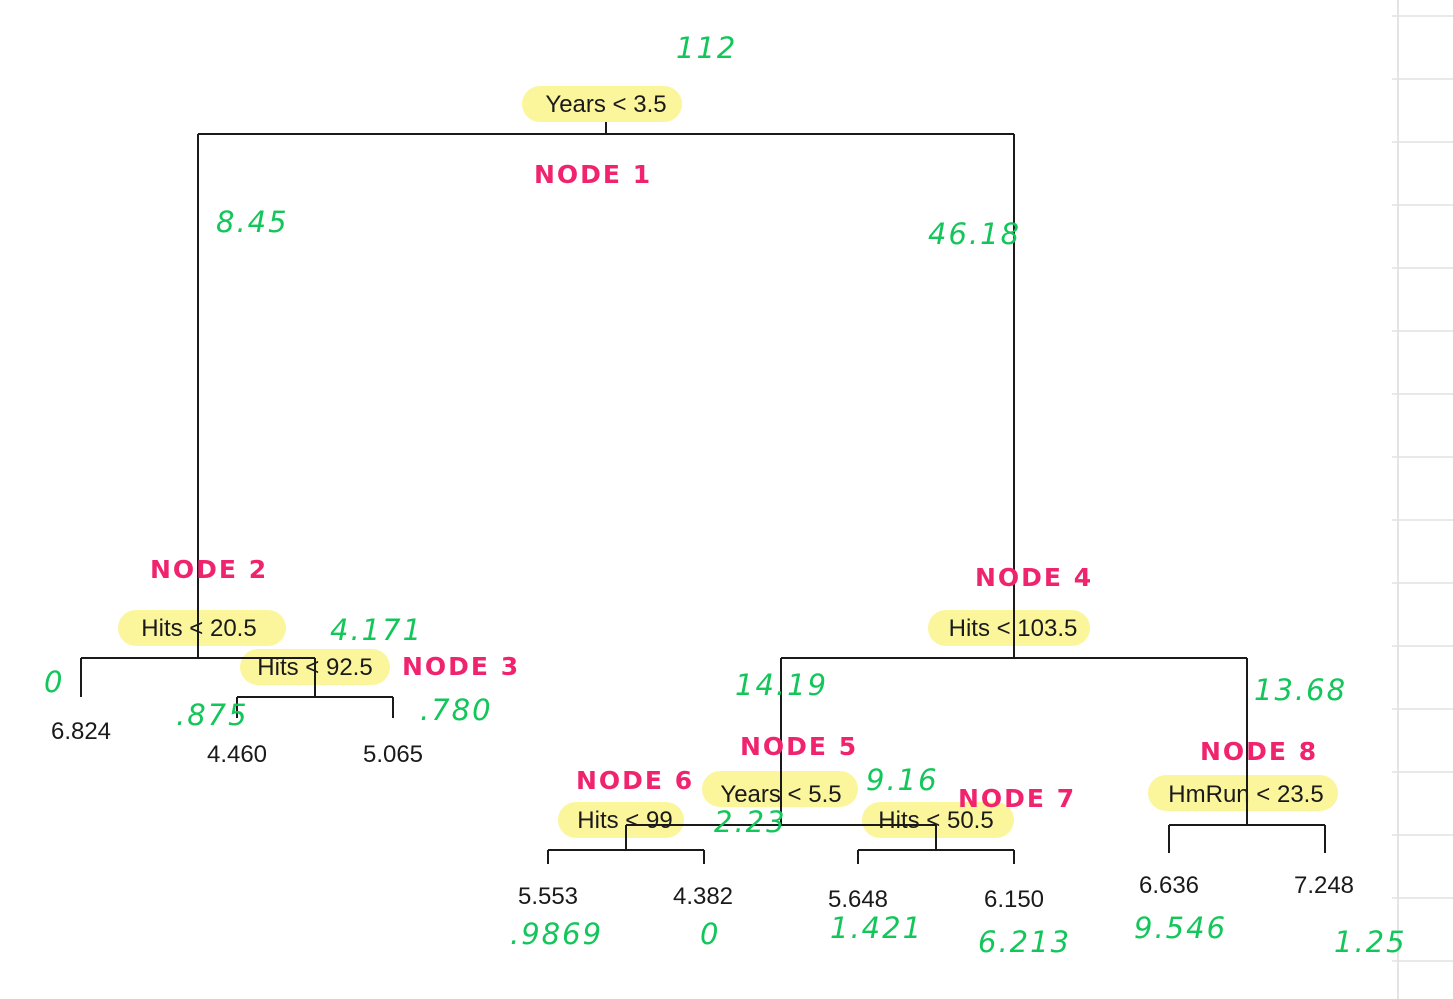 Image resolution: width=1453 pixels, height=999 pixels. What do you see at coordinates (593, 174) in the screenshot?
I see `node-label-1: NODE 1` at bounding box center [593, 174].